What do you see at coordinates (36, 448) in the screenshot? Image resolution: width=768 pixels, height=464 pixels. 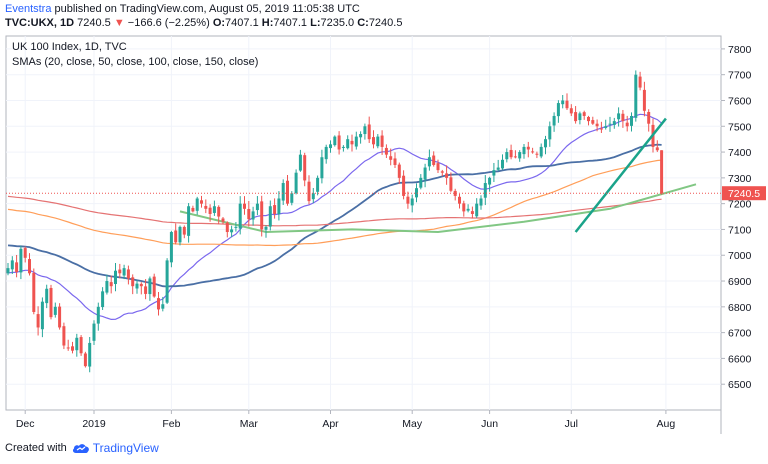 I see `created-with-text: Created with` at bounding box center [36, 448].